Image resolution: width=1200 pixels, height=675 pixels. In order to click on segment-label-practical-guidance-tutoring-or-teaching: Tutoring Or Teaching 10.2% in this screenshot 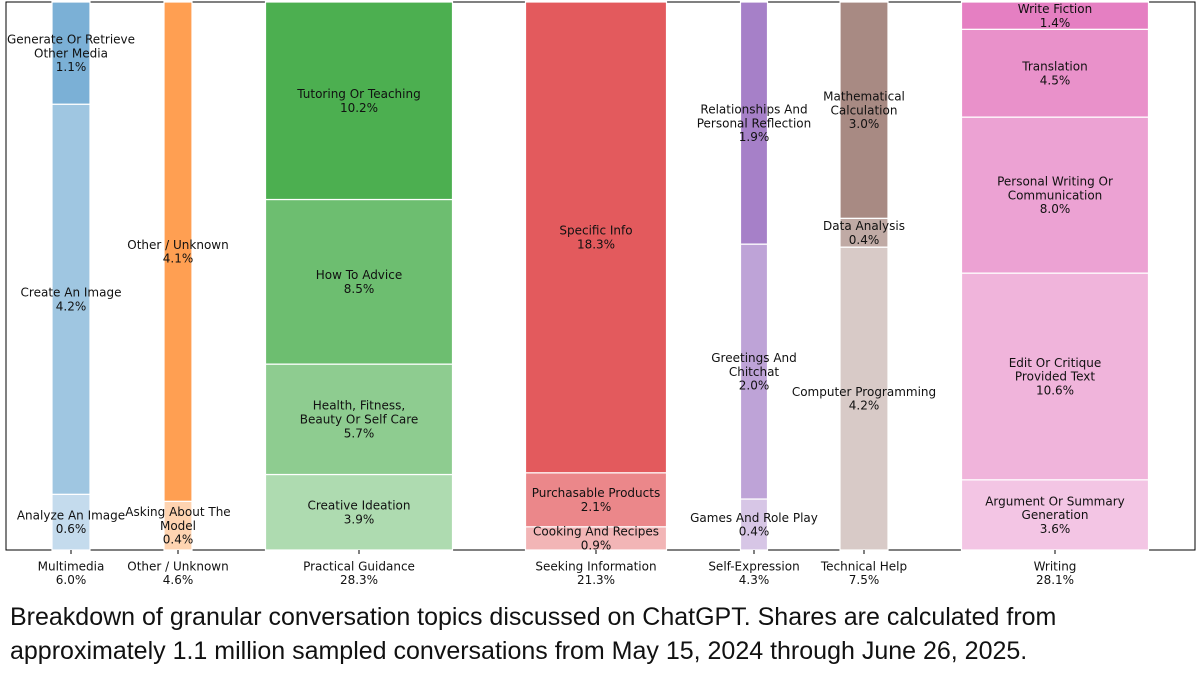, I will do `click(358, 101)`.